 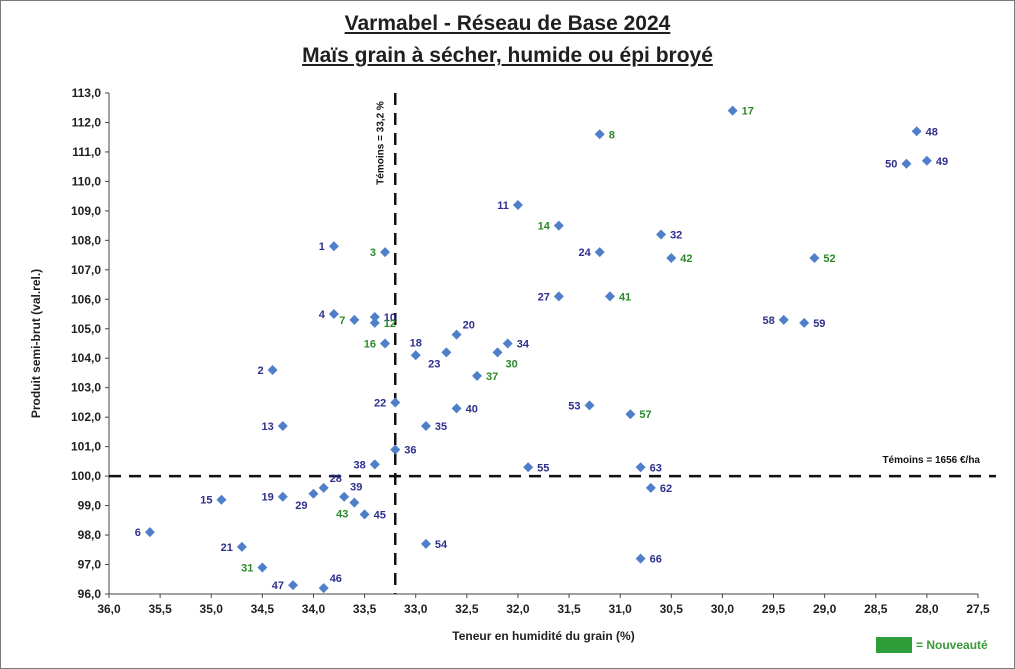 I want to click on data-label-63: 63, so click(x=656, y=468).